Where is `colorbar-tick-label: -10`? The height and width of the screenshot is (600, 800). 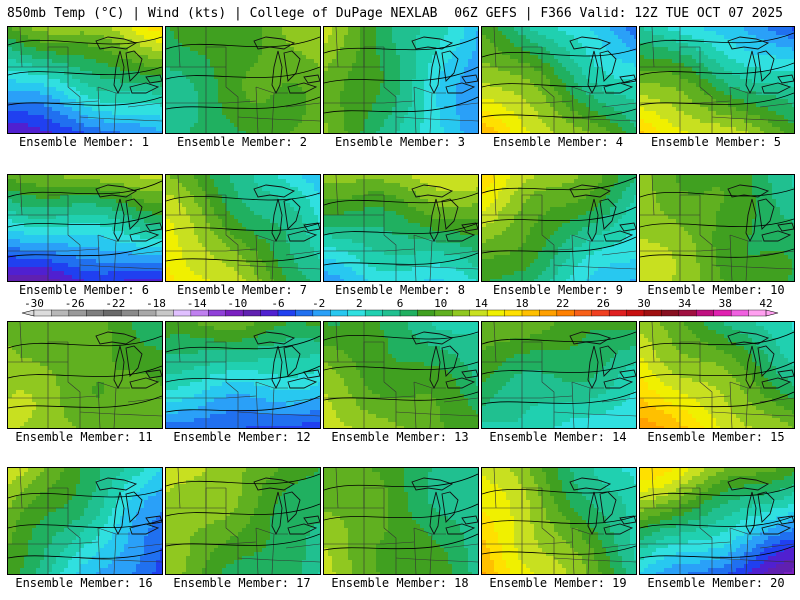 colorbar-tick-label: -10 is located at coordinates (237, 303).